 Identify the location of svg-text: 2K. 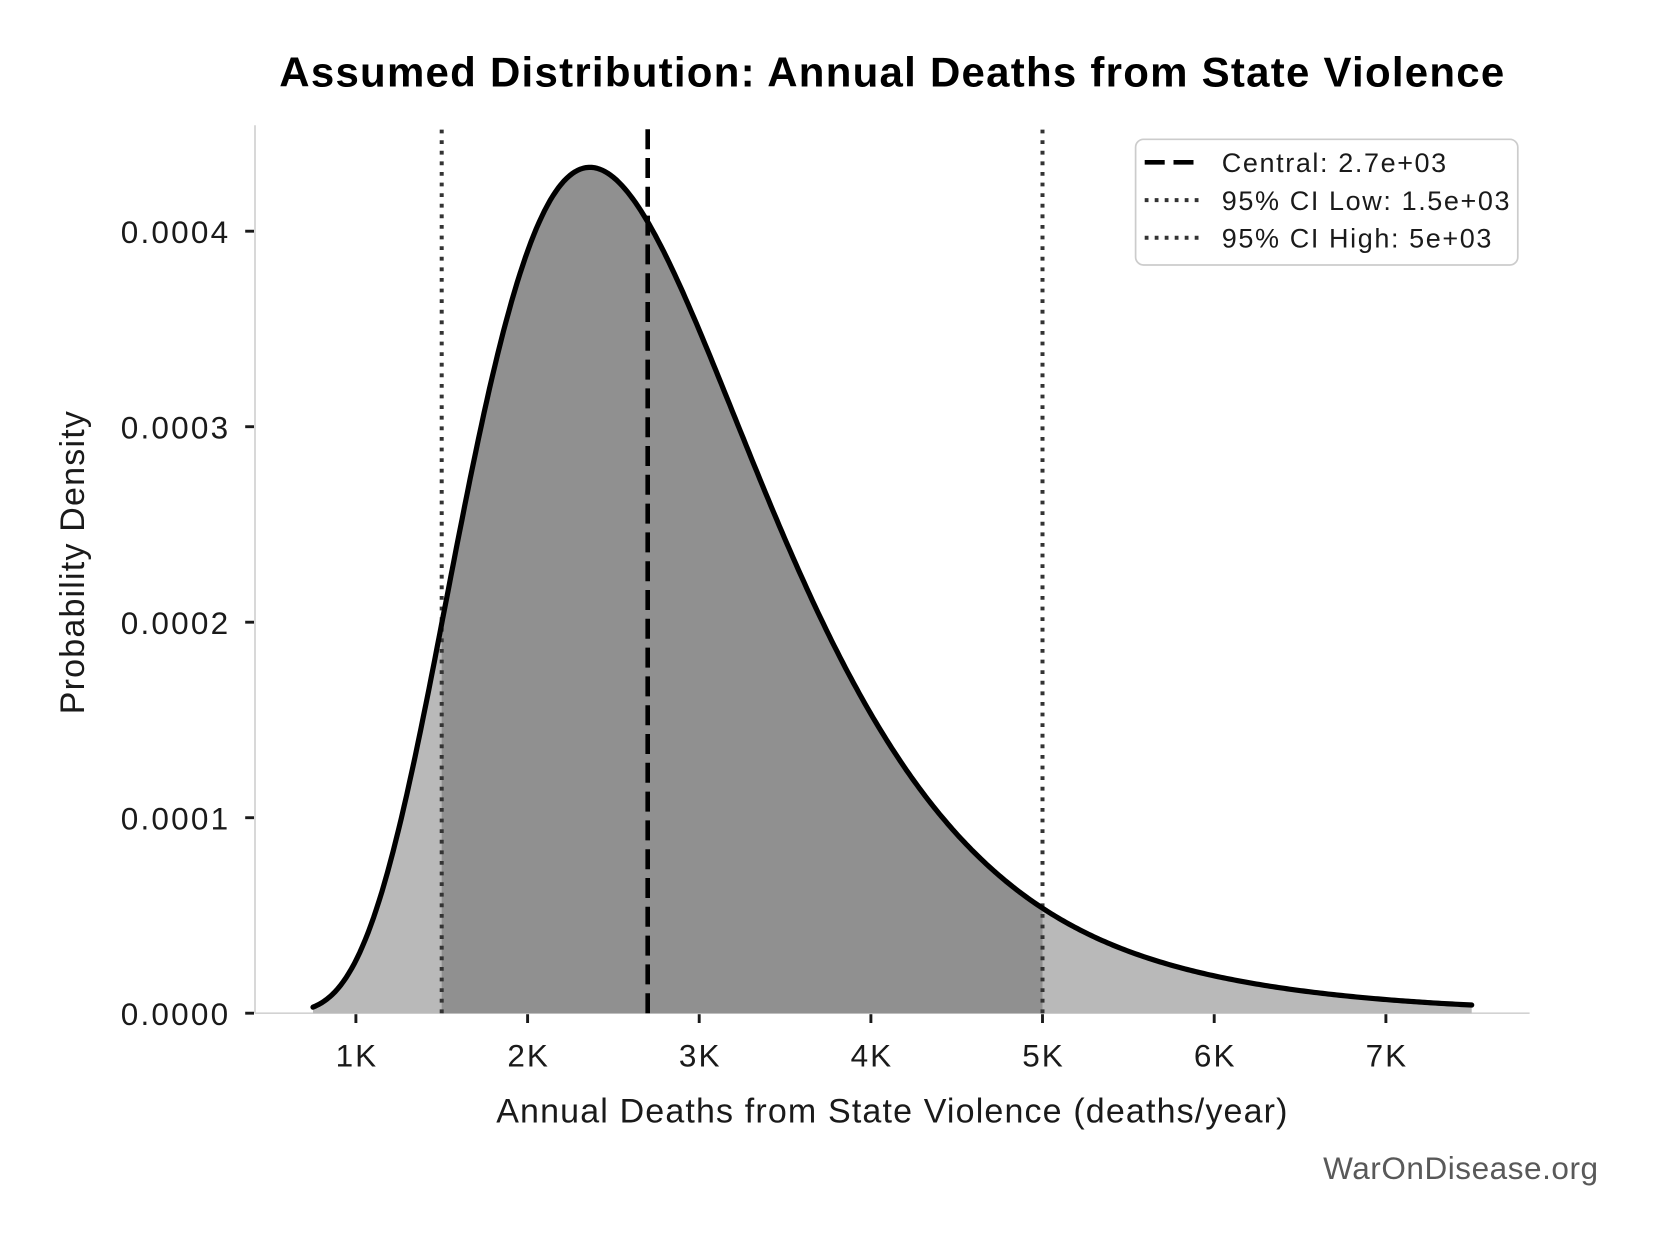
(528, 1056).